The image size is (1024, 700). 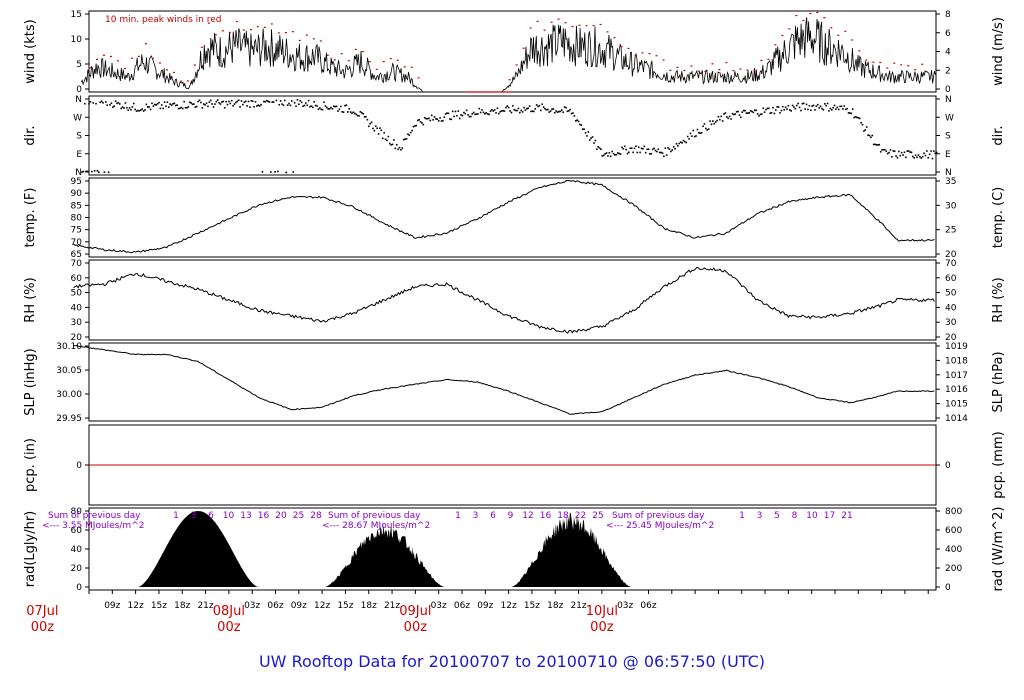 What do you see at coordinates (951, 294) in the screenshot?
I see `rh-ytick-label-right: 50` at bounding box center [951, 294].